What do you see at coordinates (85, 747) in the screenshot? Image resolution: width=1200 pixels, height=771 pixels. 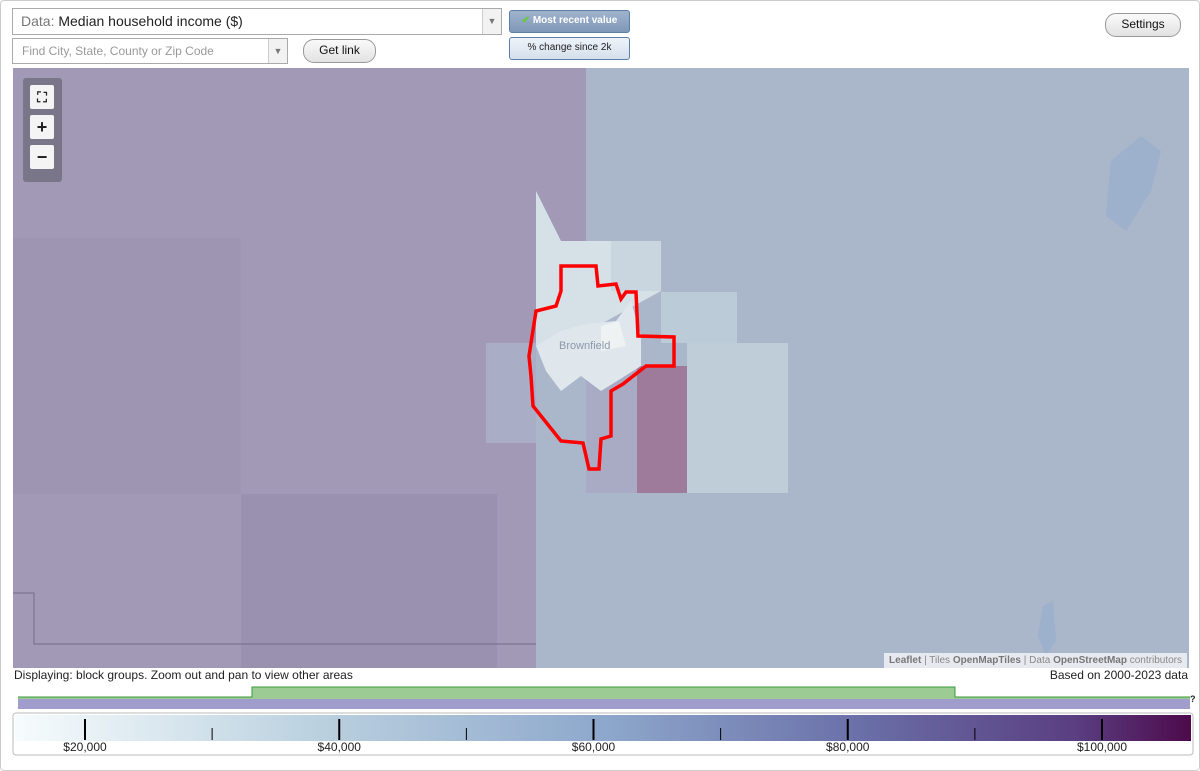 I see `legend-label: $20,000` at bounding box center [85, 747].